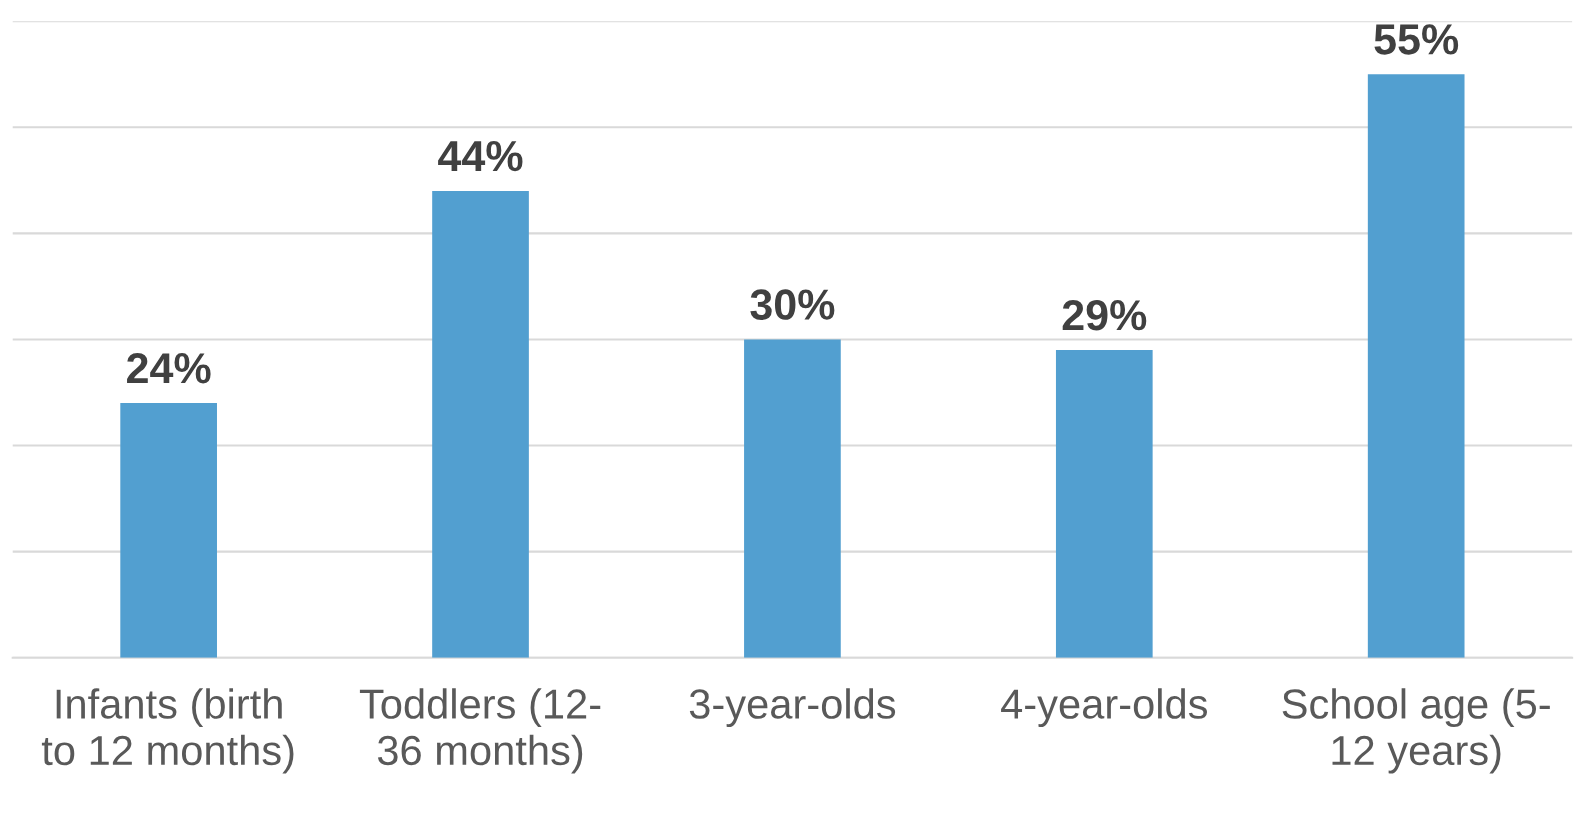 The height and width of the screenshot is (817, 1588). Describe the element at coordinates (167, 731) in the screenshot. I see `x-tick-label: Infants (birth to 12 months)` at that location.